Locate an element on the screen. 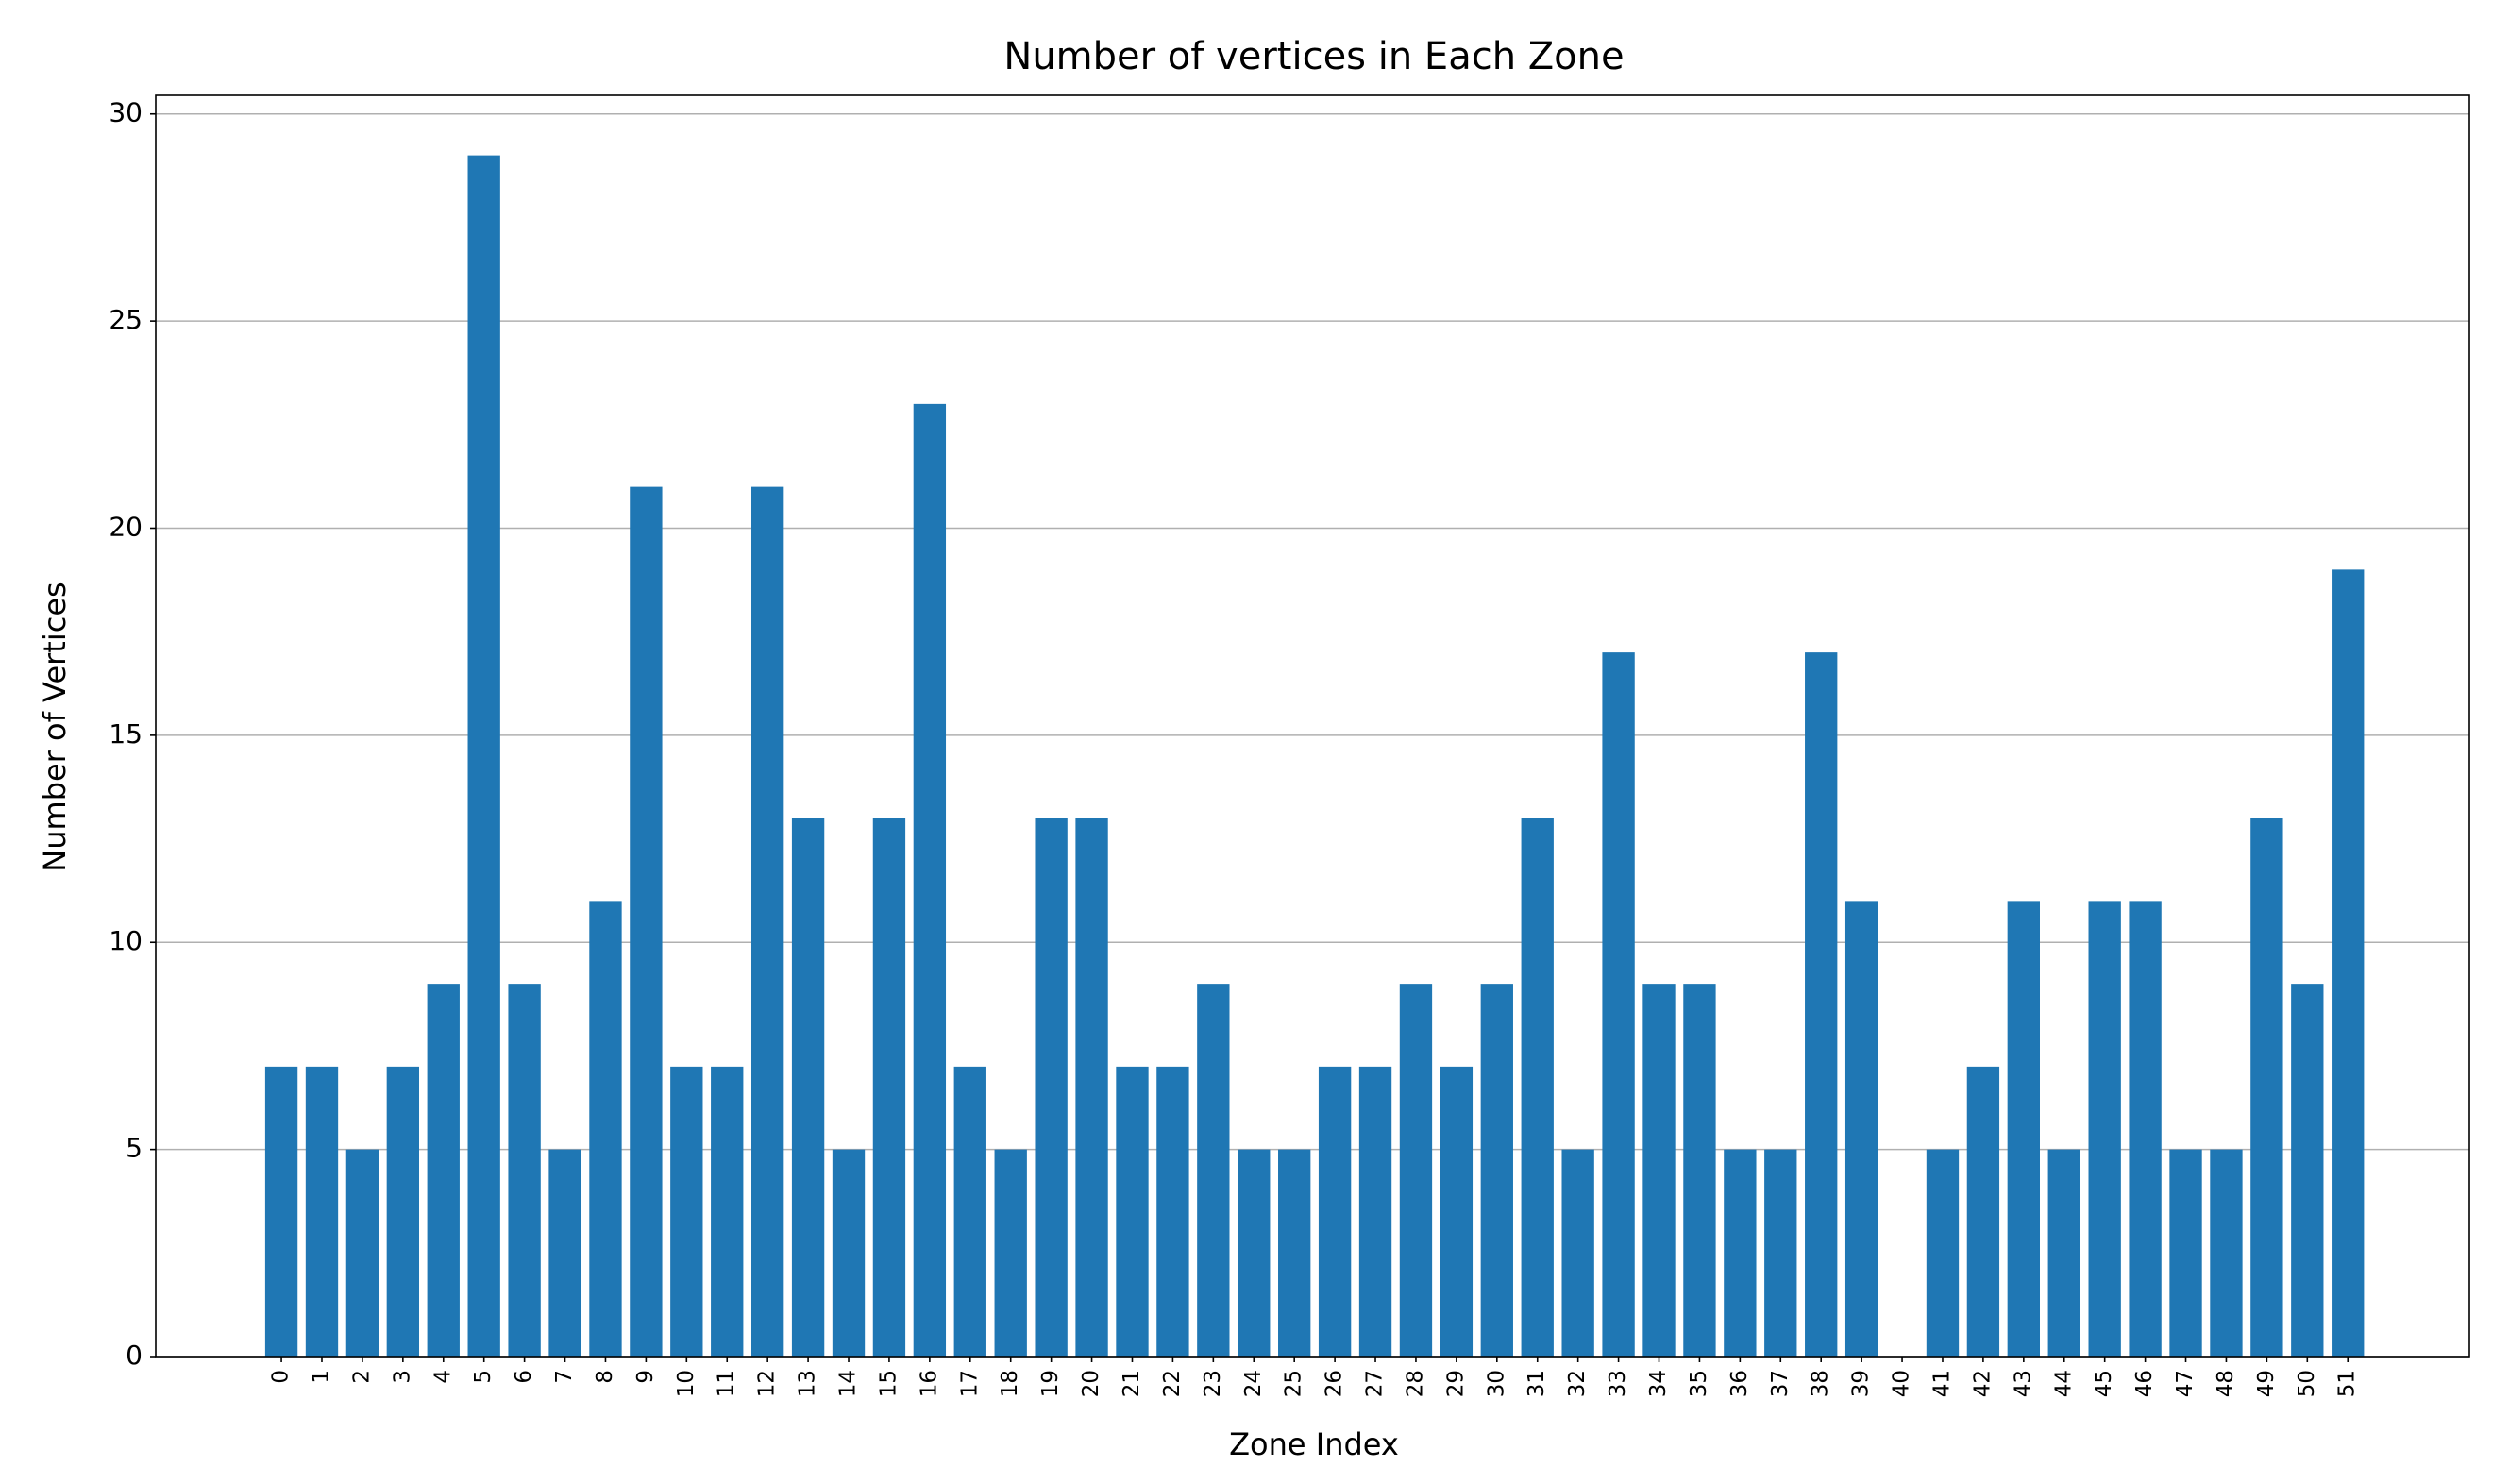 Image resolution: width=2493 pixels, height=1484 pixels. x-tick-label: 3 is located at coordinates (402, 1377).